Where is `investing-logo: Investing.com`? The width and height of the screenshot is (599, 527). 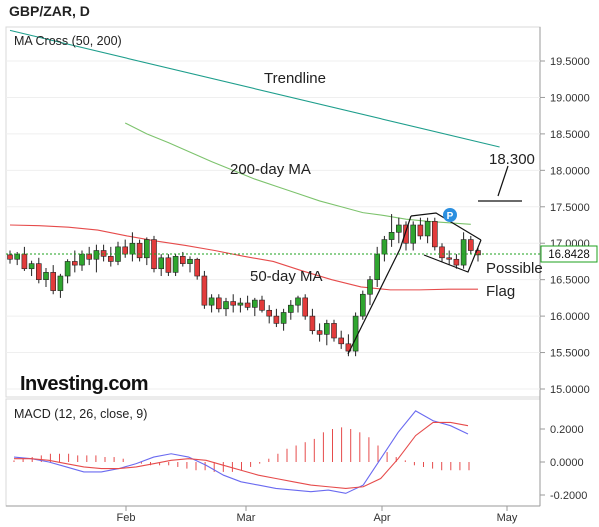 investing-logo: Investing.com is located at coordinates (84, 384).